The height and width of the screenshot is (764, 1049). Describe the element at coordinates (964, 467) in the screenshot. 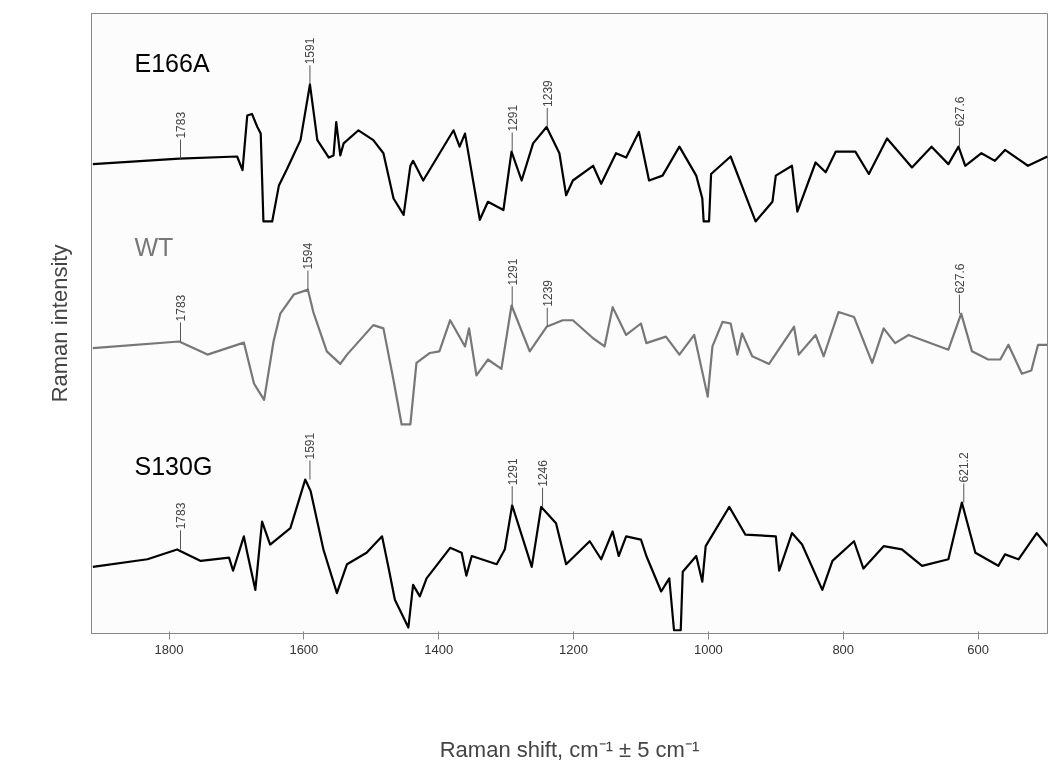

I see `annotation: 621.2` at that location.